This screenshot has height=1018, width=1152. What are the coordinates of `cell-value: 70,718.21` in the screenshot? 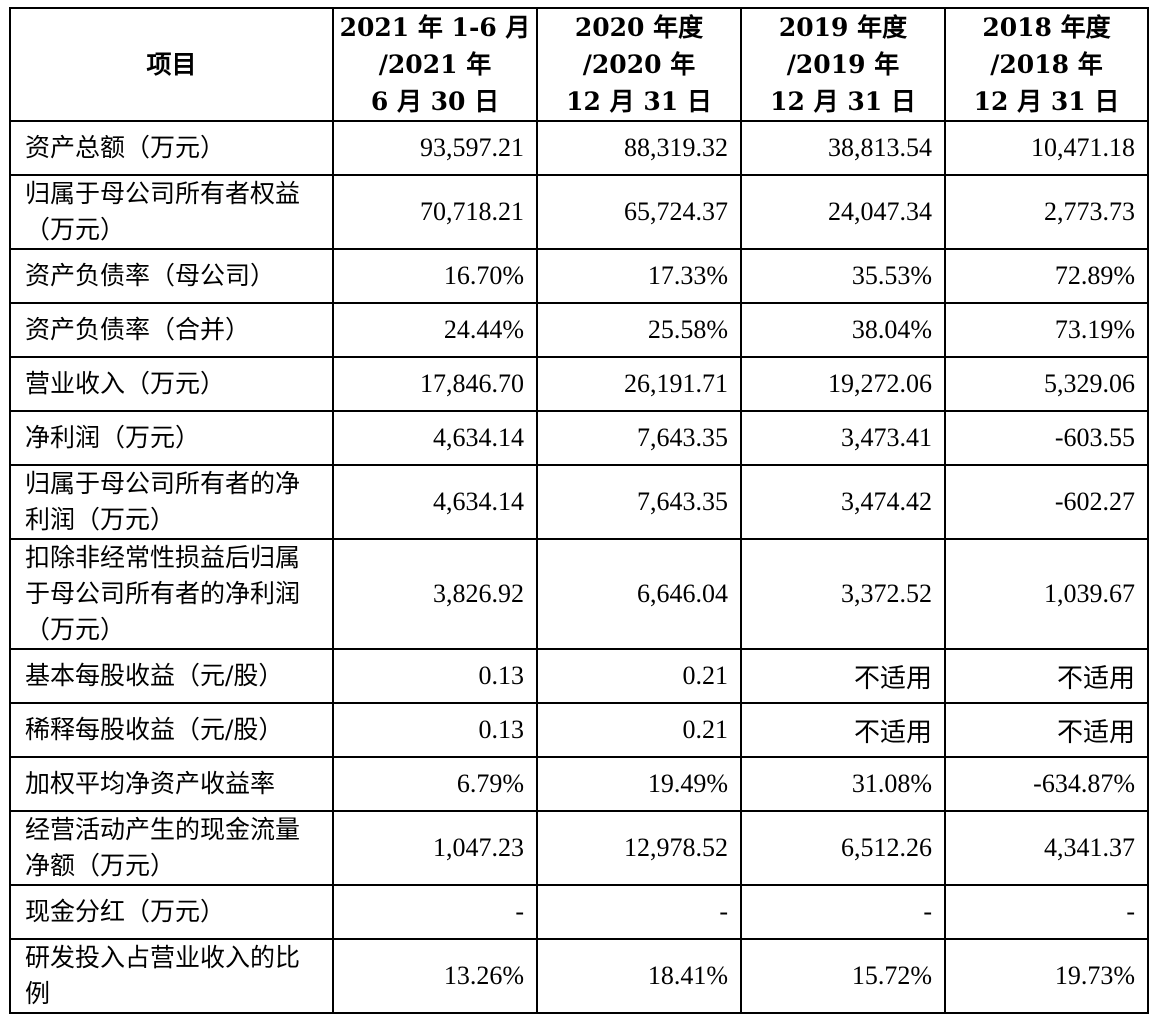 It's located at (435, 212).